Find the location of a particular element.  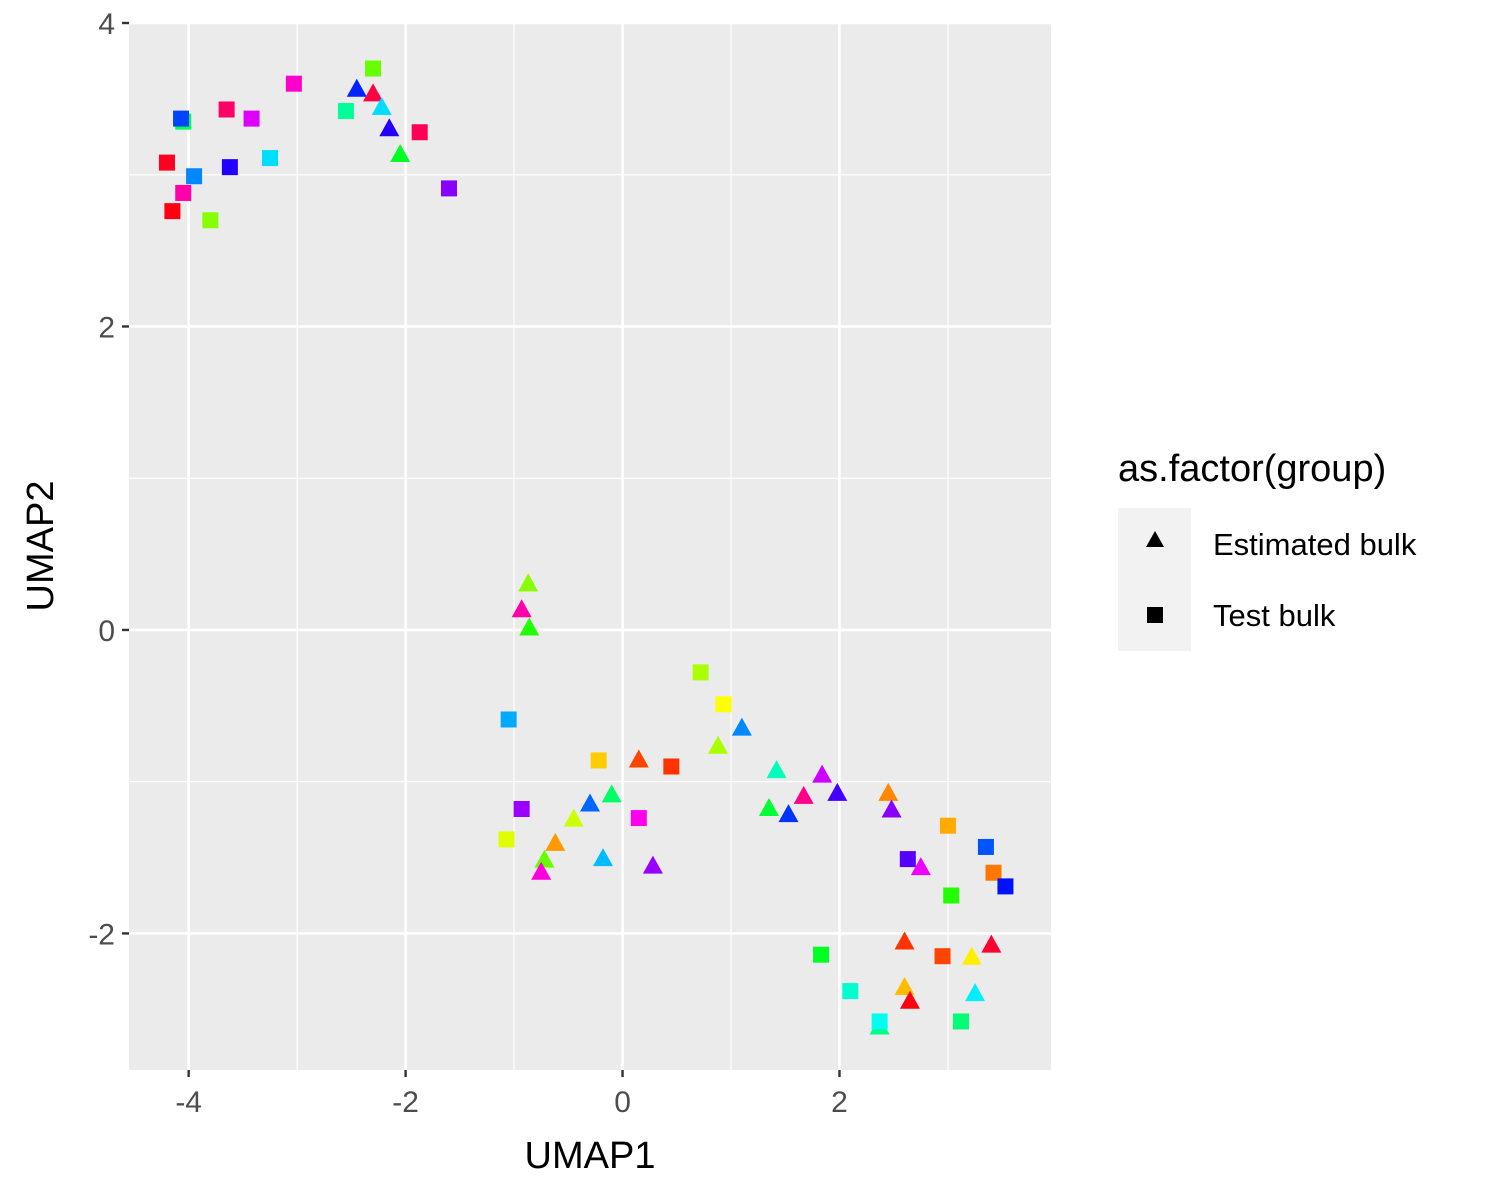

x-tick-label: -2 is located at coordinates (405, 1102).